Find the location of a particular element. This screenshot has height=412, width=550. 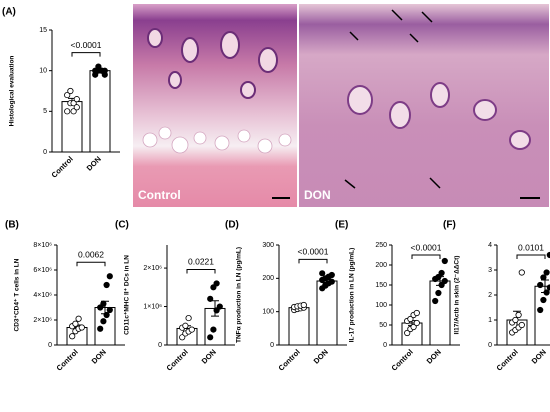

histology-control is located at coordinates (215, 105).